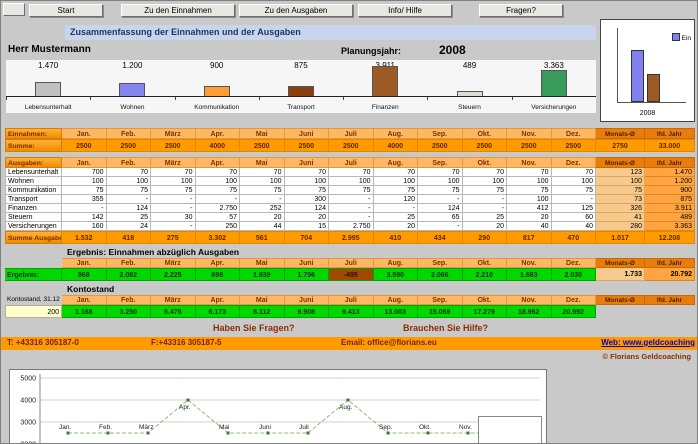 The image size is (698, 444). What do you see at coordinates (262, 208) in the screenshot?
I see `value-cell: 252` at bounding box center [262, 208].